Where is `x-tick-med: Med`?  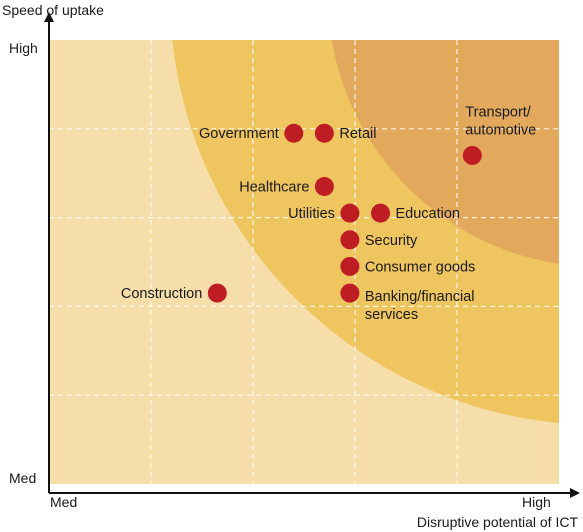
x-tick-med: Med is located at coordinates (63, 502).